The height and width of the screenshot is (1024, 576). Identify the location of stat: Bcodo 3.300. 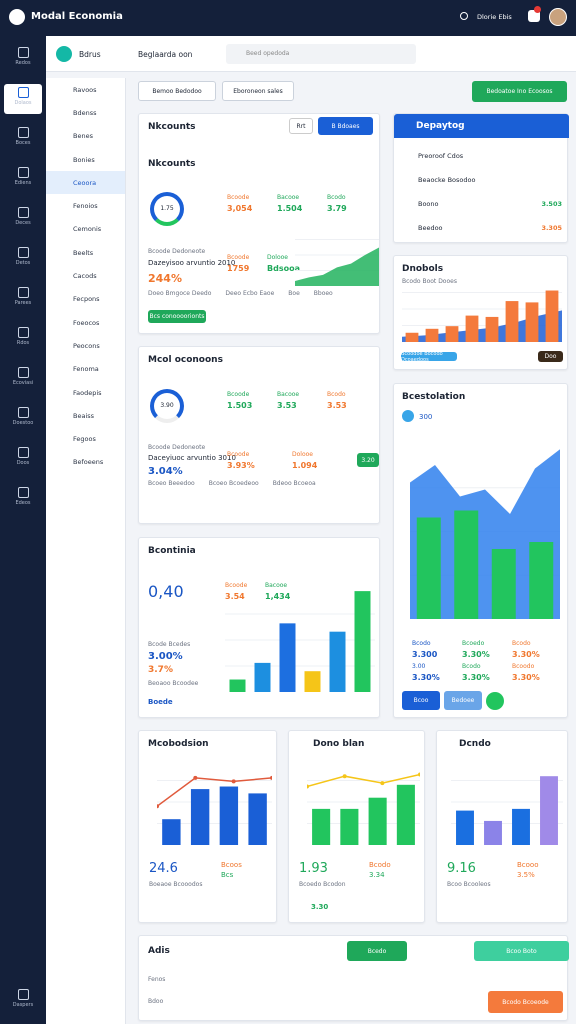
(437, 649).